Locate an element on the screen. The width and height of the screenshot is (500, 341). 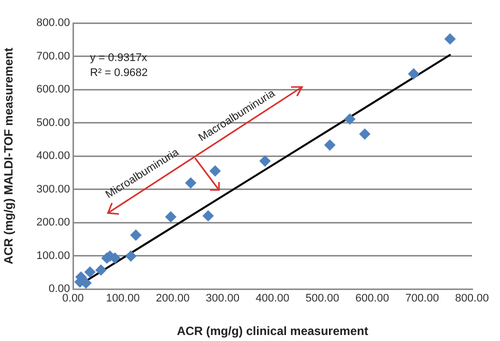
y-tick-label: 700.00 is located at coordinates (53, 56).